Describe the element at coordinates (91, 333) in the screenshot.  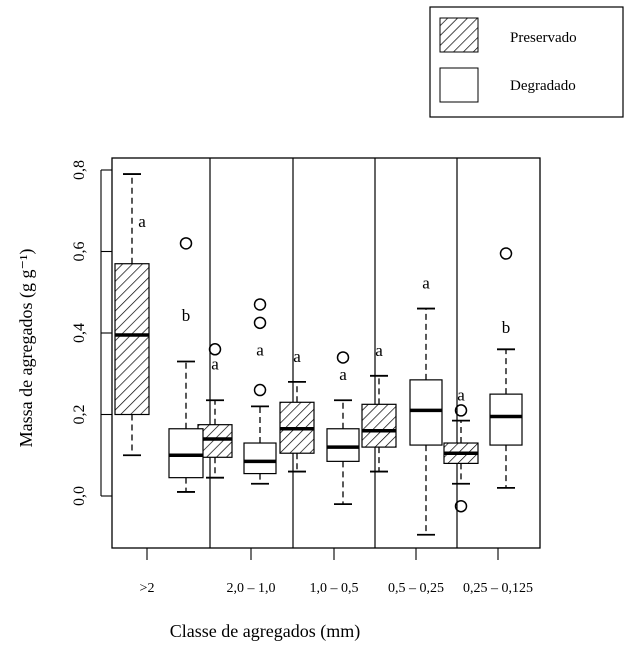
I see `y-axis: 0,0 0,2 0,4 0,6 0,8` at that location.